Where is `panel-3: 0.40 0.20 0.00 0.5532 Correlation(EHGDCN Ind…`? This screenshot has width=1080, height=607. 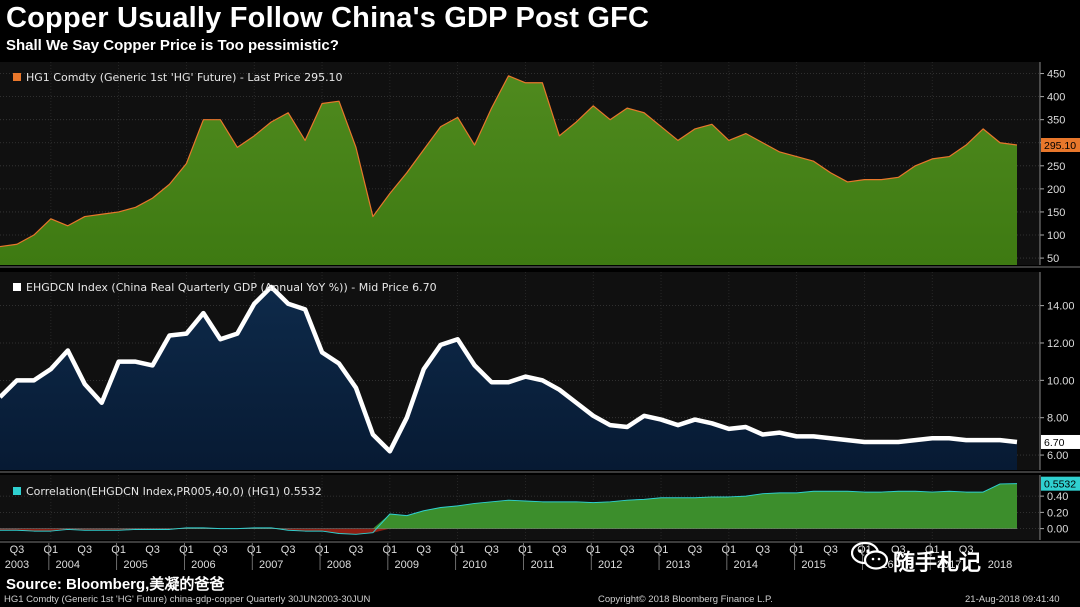
panel-3: 0.40 0.20 0.00 0.5532 Correlation(EHGDCN Ind… is located at coordinates (540, 509).